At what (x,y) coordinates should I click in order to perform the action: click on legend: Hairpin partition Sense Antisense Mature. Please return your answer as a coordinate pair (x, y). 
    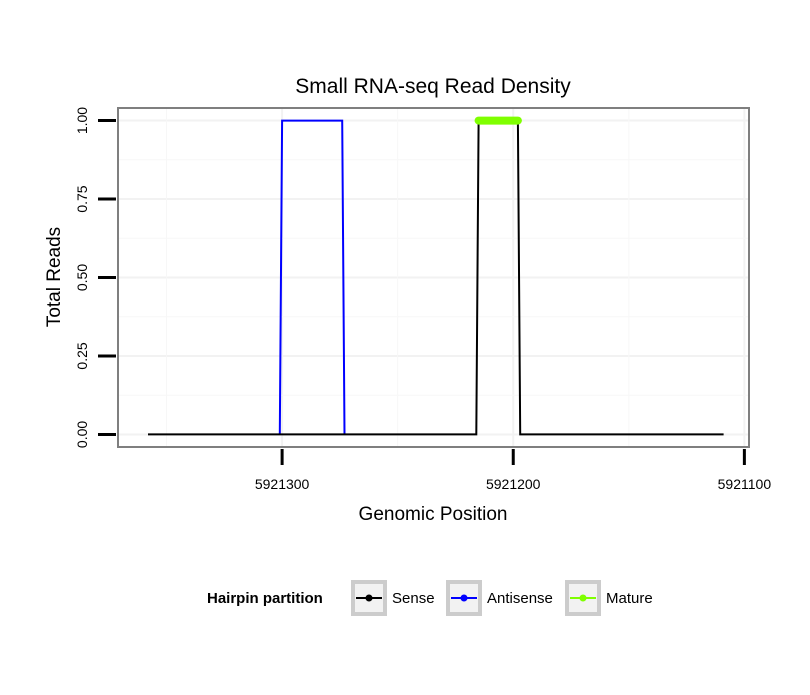
    Looking at the image, I should click on (430, 598).